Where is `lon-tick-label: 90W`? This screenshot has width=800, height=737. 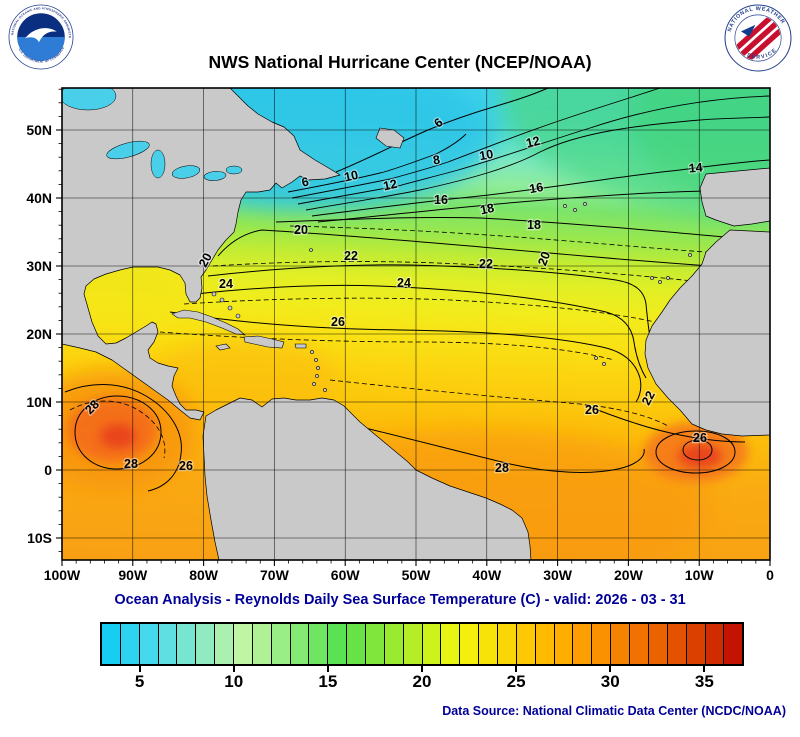
lon-tick-label: 90W is located at coordinates (133, 575).